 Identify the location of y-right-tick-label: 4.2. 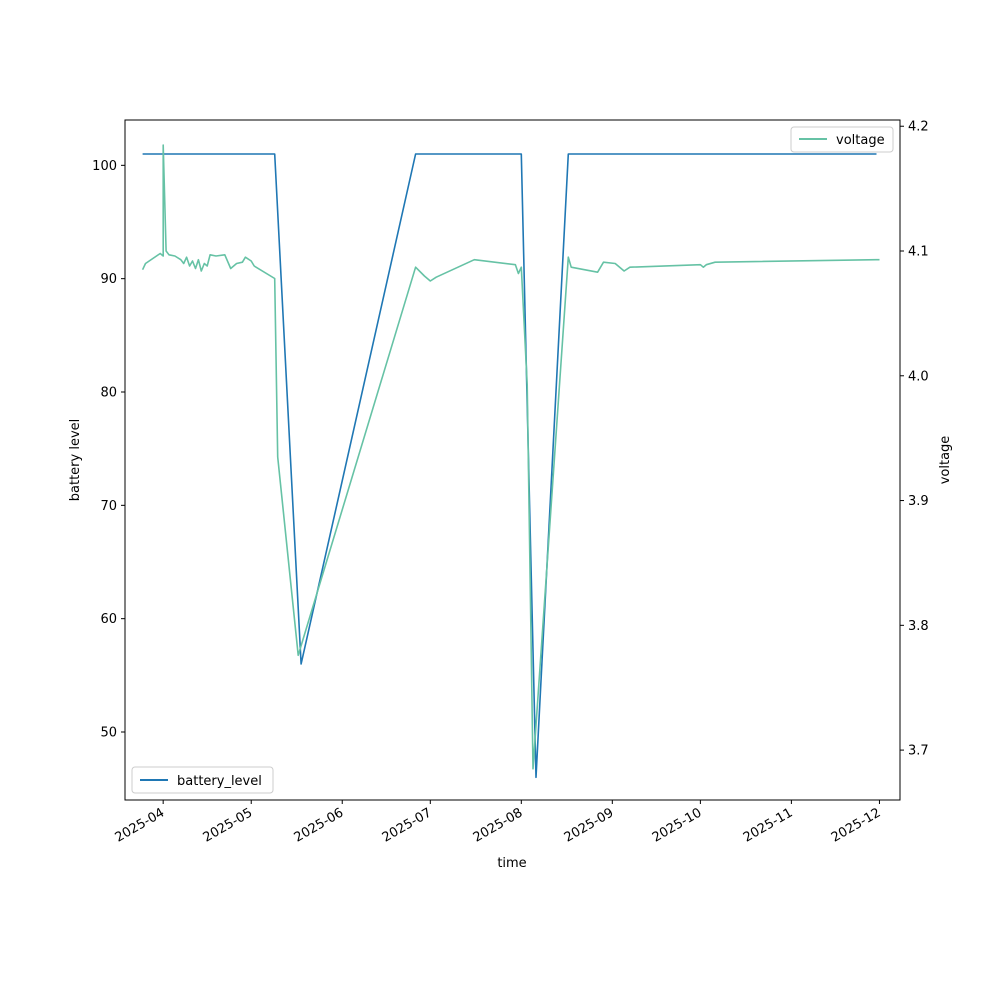
(918, 127).